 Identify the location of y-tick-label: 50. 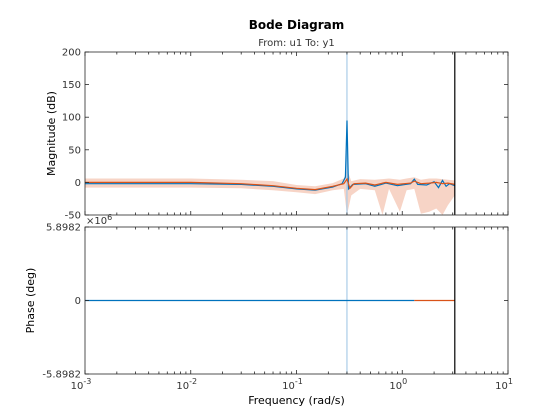
(74, 150).